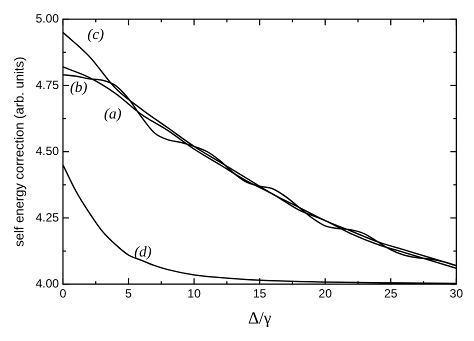  I want to click on x-tick-label: 0, so click(63, 293).